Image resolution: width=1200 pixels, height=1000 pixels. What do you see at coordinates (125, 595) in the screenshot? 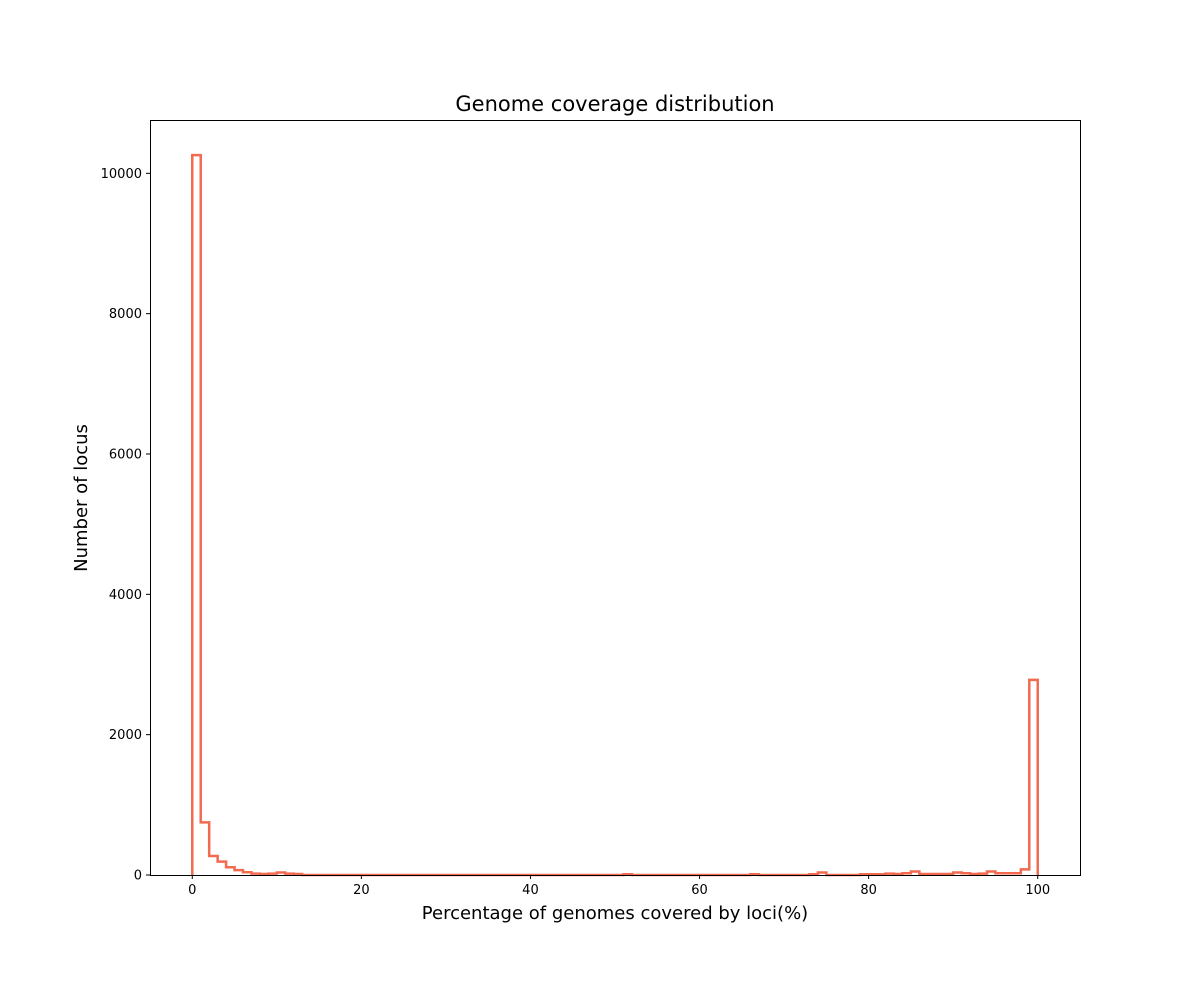
I see `y-tick-label: 4000` at bounding box center [125, 595].